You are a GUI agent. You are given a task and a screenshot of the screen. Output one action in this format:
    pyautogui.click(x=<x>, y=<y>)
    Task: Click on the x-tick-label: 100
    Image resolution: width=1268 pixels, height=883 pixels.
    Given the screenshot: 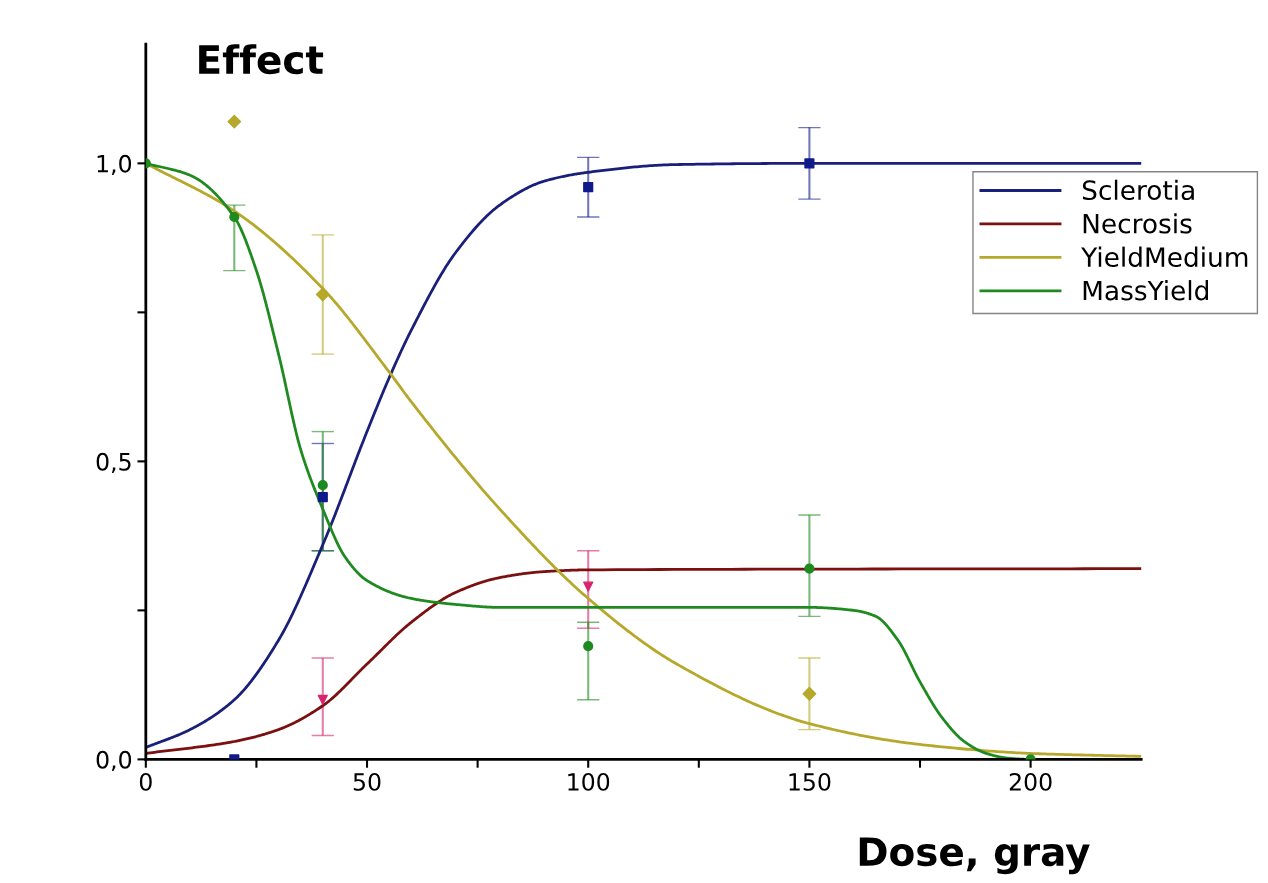 What is the action you would take?
    pyautogui.click(x=589, y=781)
    